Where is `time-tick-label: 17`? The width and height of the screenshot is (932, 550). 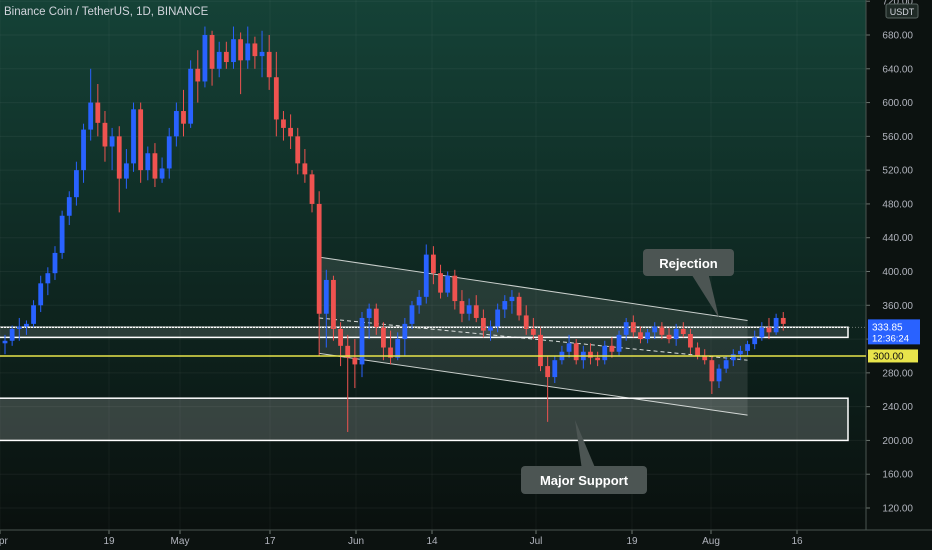 time-tick-label: 17 is located at coordinates (270, 541).